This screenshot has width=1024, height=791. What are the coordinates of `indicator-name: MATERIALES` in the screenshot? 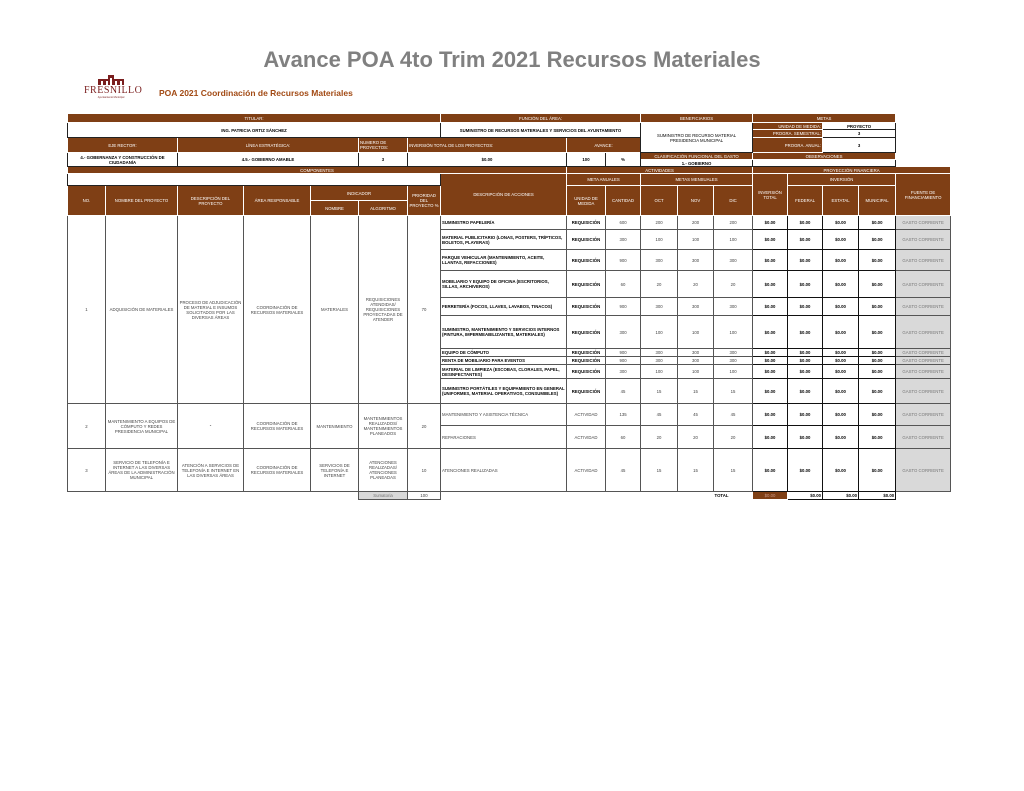 It's located at (334, 309).